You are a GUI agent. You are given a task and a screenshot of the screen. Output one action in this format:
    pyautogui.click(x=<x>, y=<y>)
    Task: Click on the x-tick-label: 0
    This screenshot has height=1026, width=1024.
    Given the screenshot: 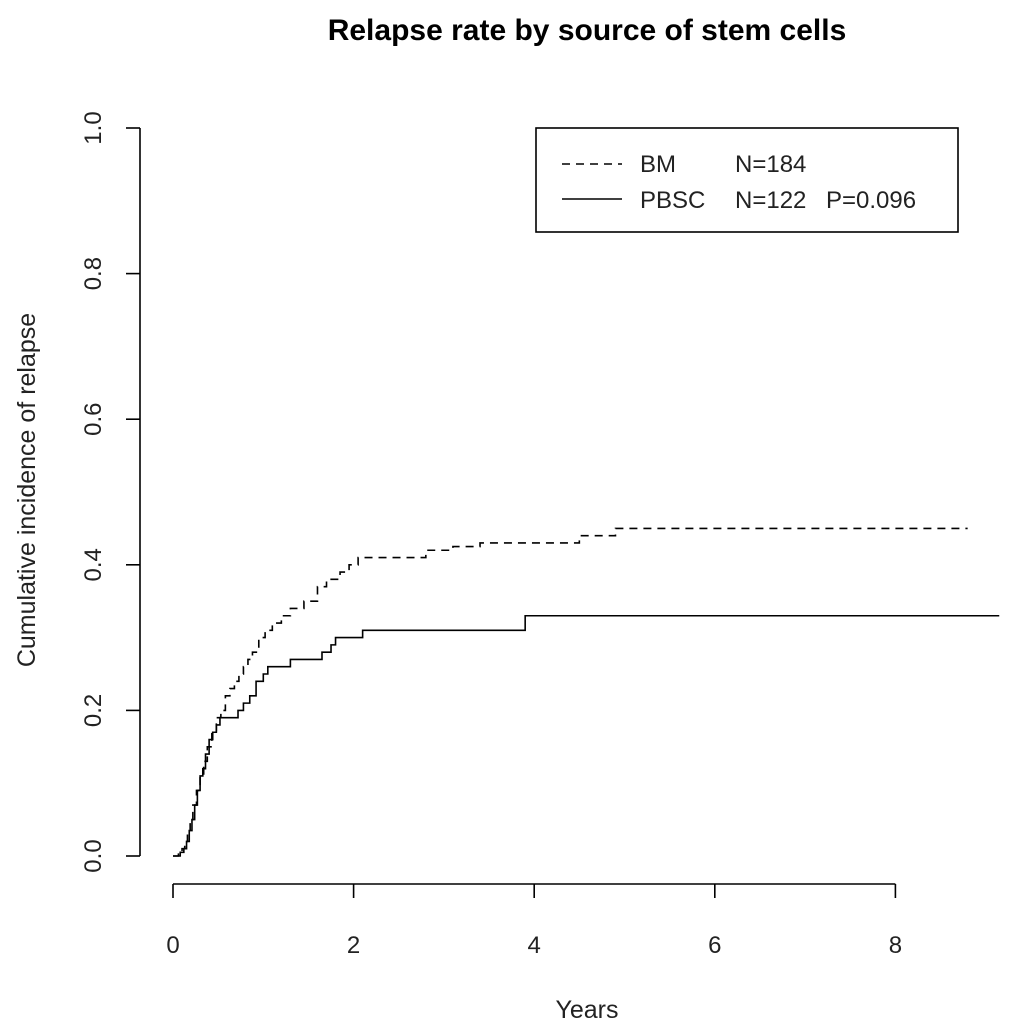 What is the action you would take?
    pyautogui.click(x=172, y=945)
    